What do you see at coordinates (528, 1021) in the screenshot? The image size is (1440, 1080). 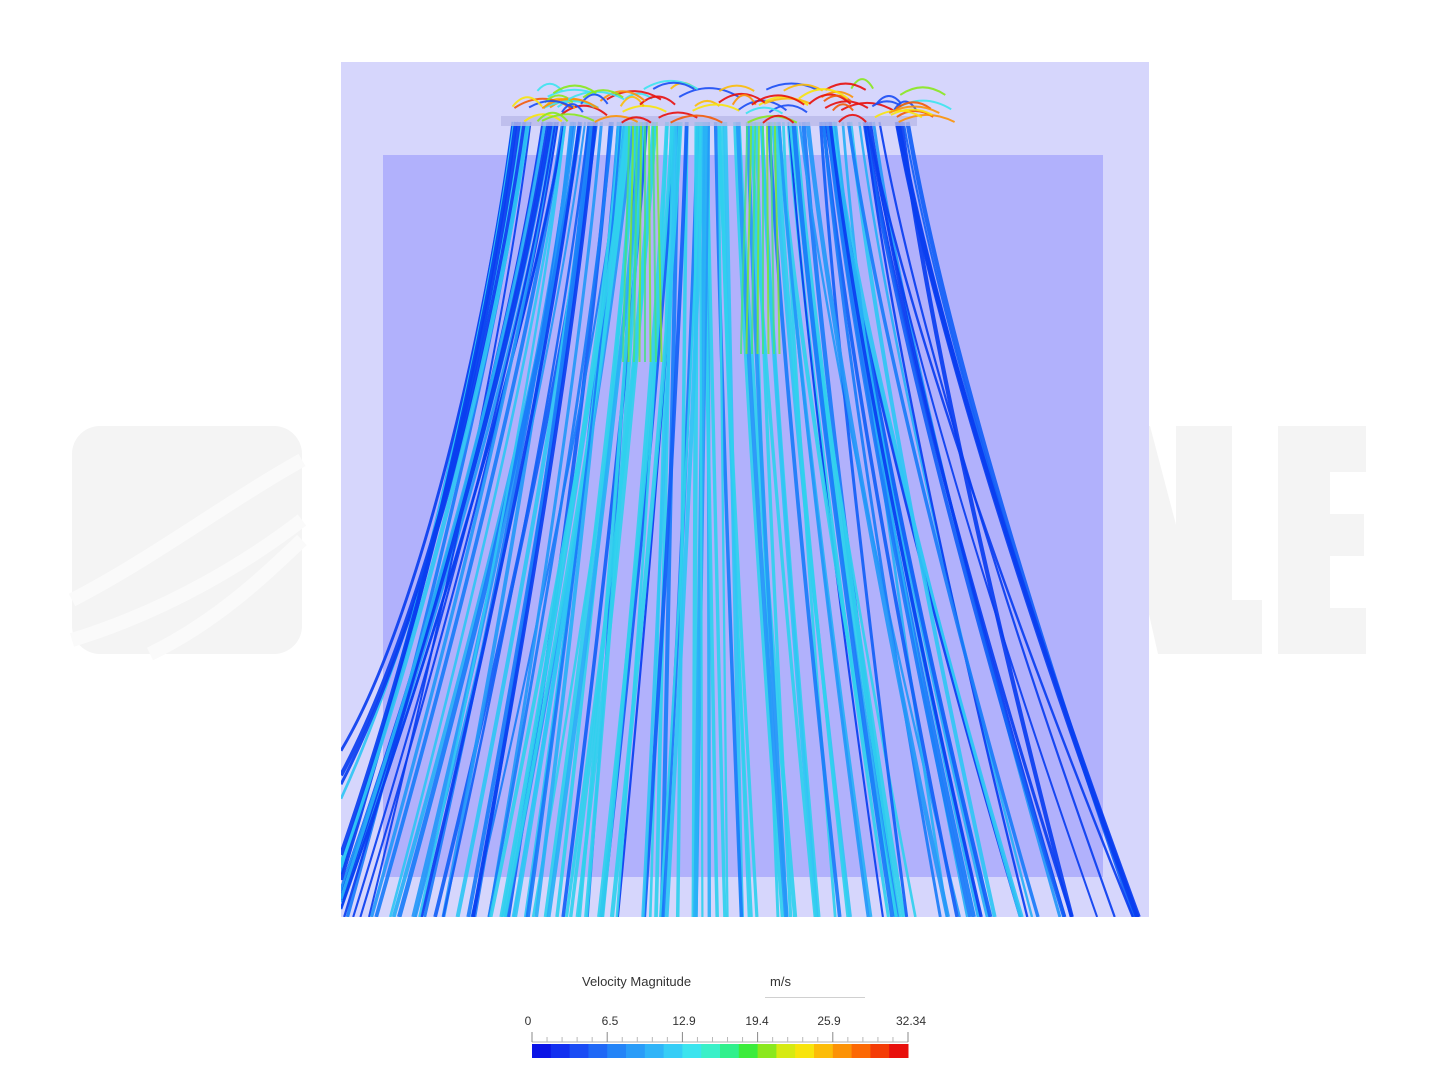 I see `tick-label-0: 0` at bounding box center [528, 1021].